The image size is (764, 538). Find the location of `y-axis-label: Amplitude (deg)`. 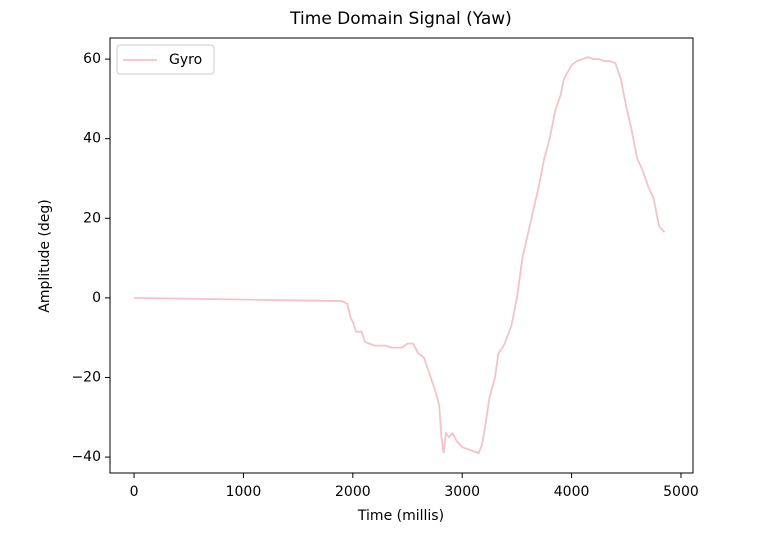

y-axis-label: Amplitude (deg) is located at coordinates (45, 256).